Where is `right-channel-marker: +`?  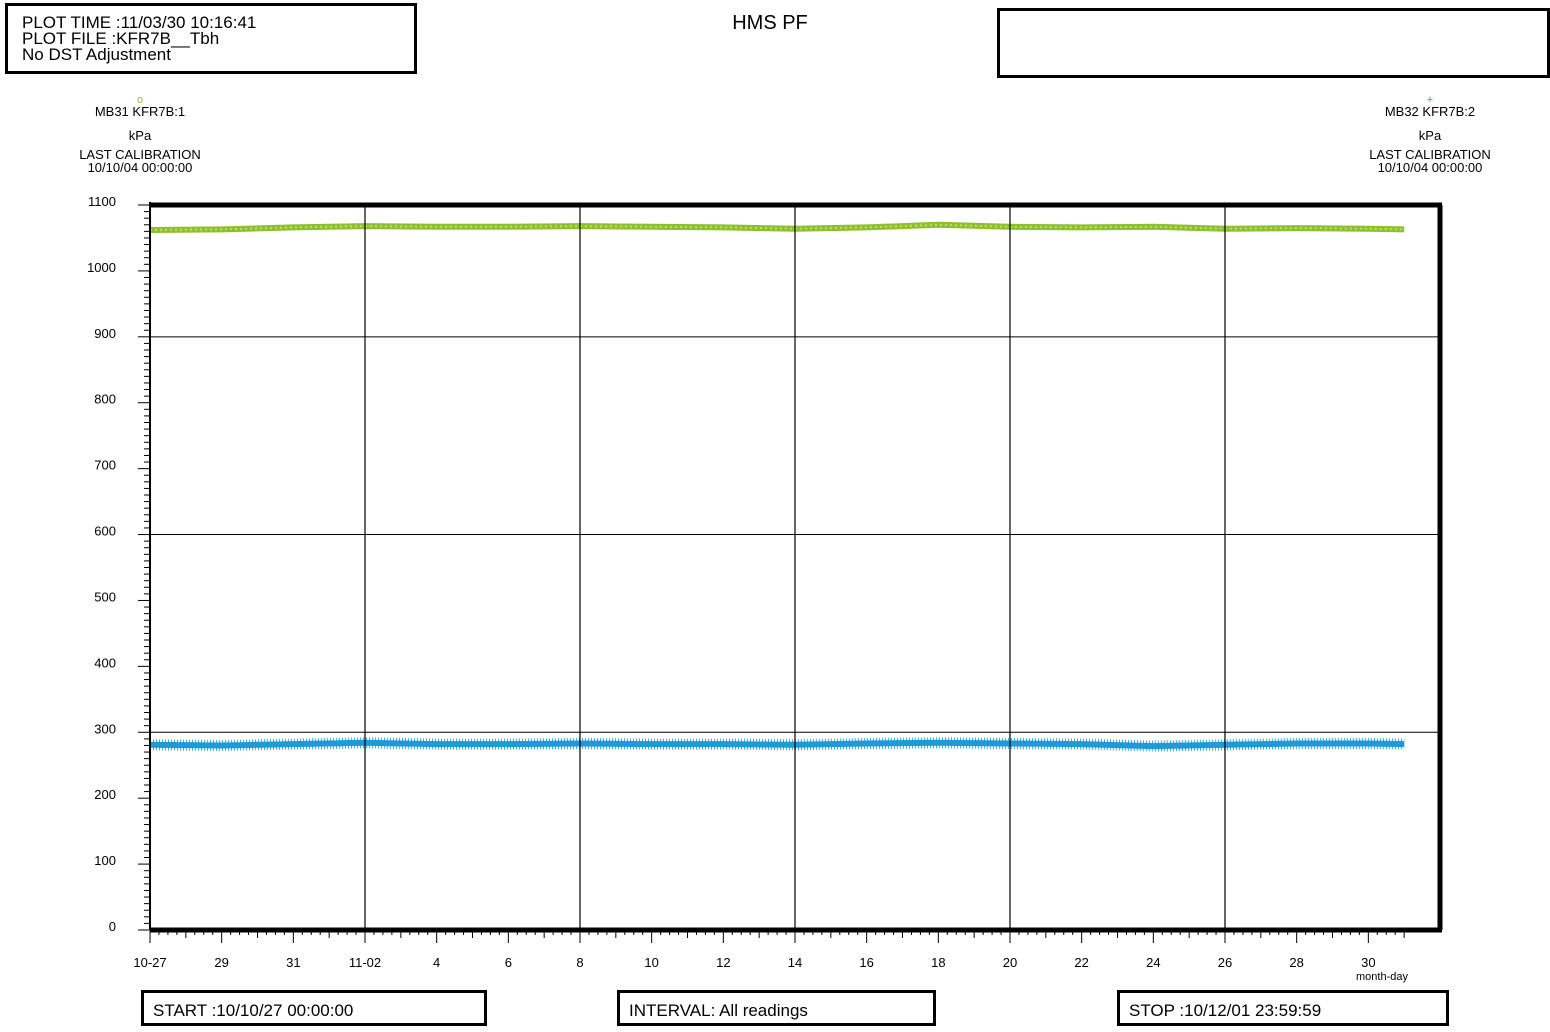 right-channel-marker: + is located at coordinates (1430, 100).